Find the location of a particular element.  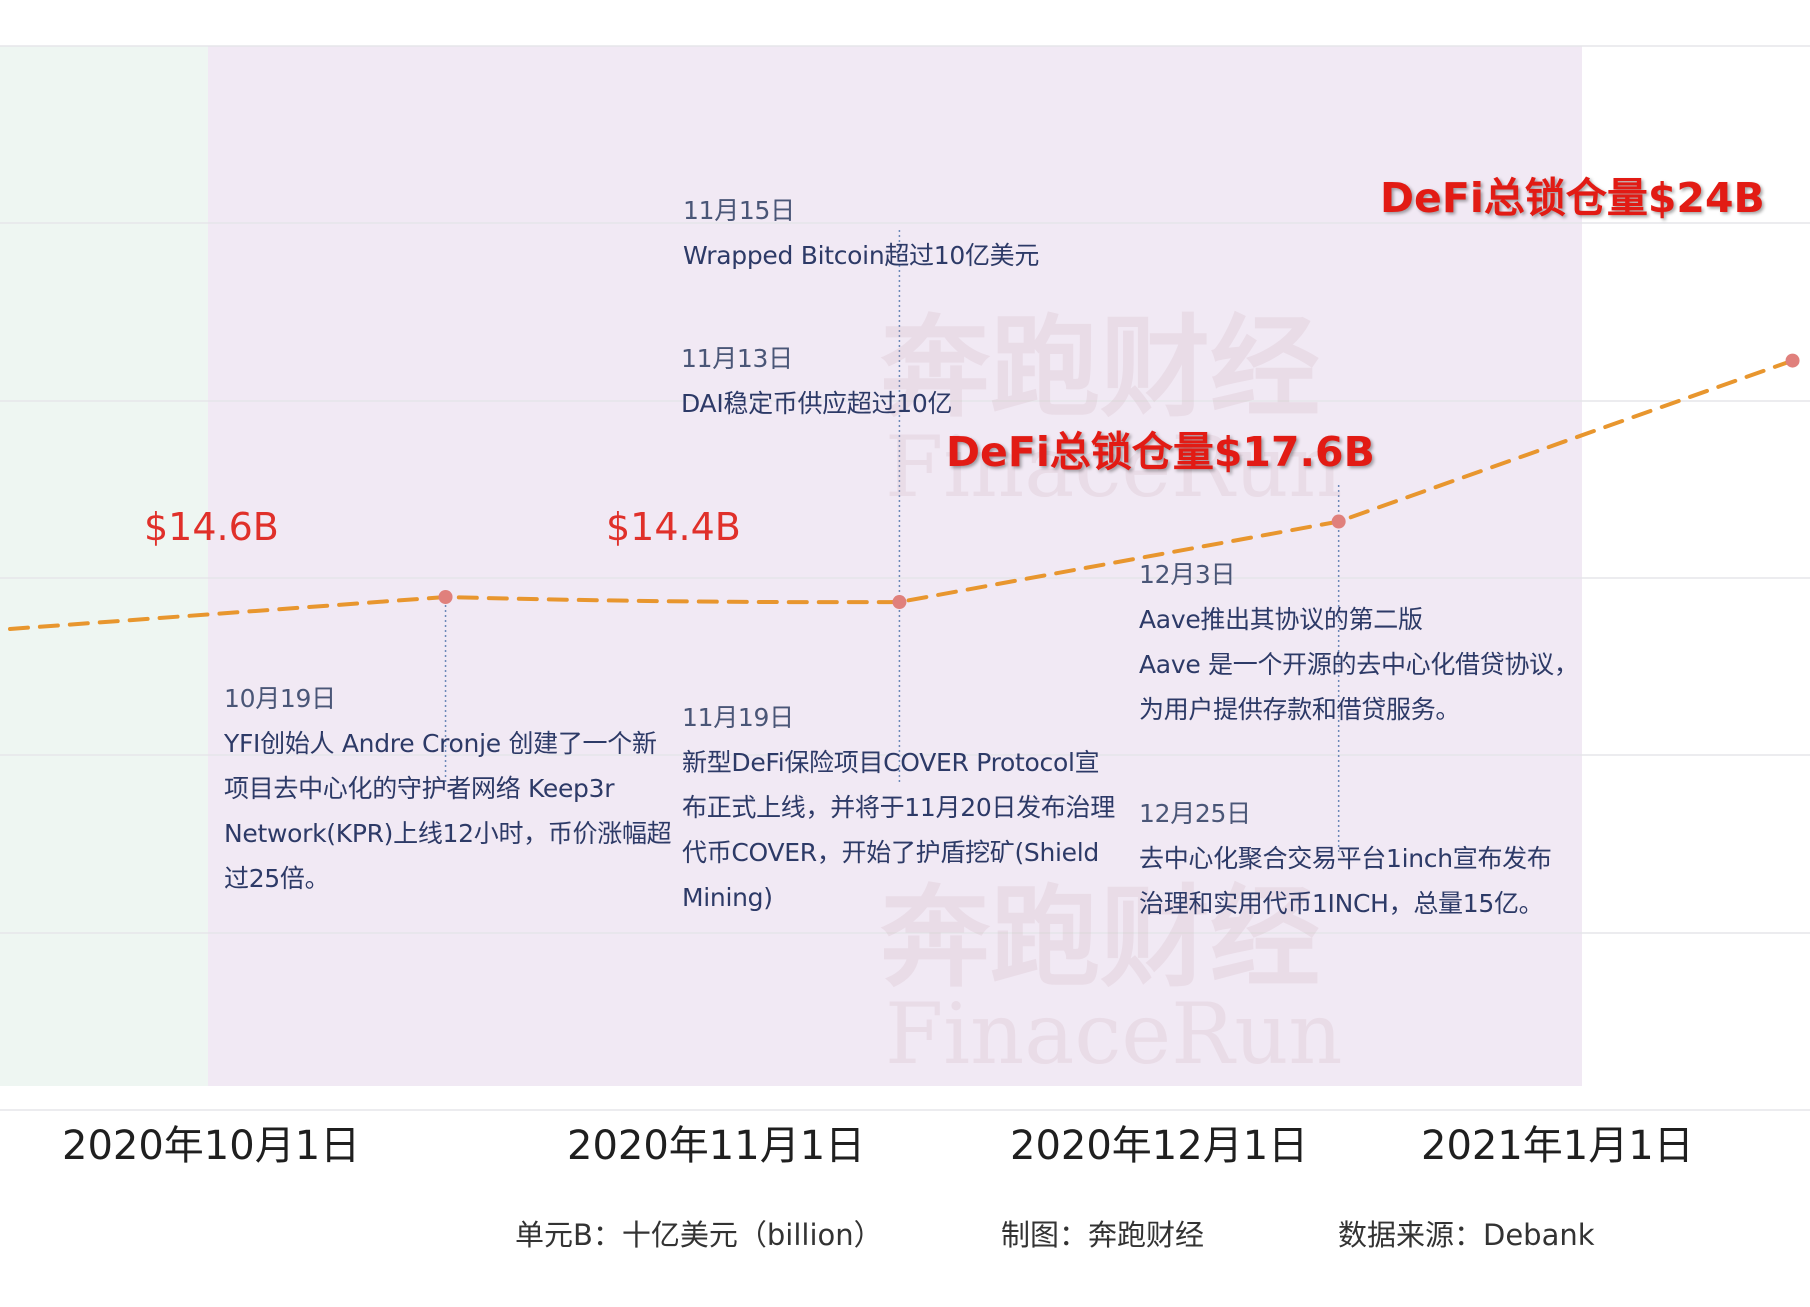

series-points is located at coordinates (1119, 481).